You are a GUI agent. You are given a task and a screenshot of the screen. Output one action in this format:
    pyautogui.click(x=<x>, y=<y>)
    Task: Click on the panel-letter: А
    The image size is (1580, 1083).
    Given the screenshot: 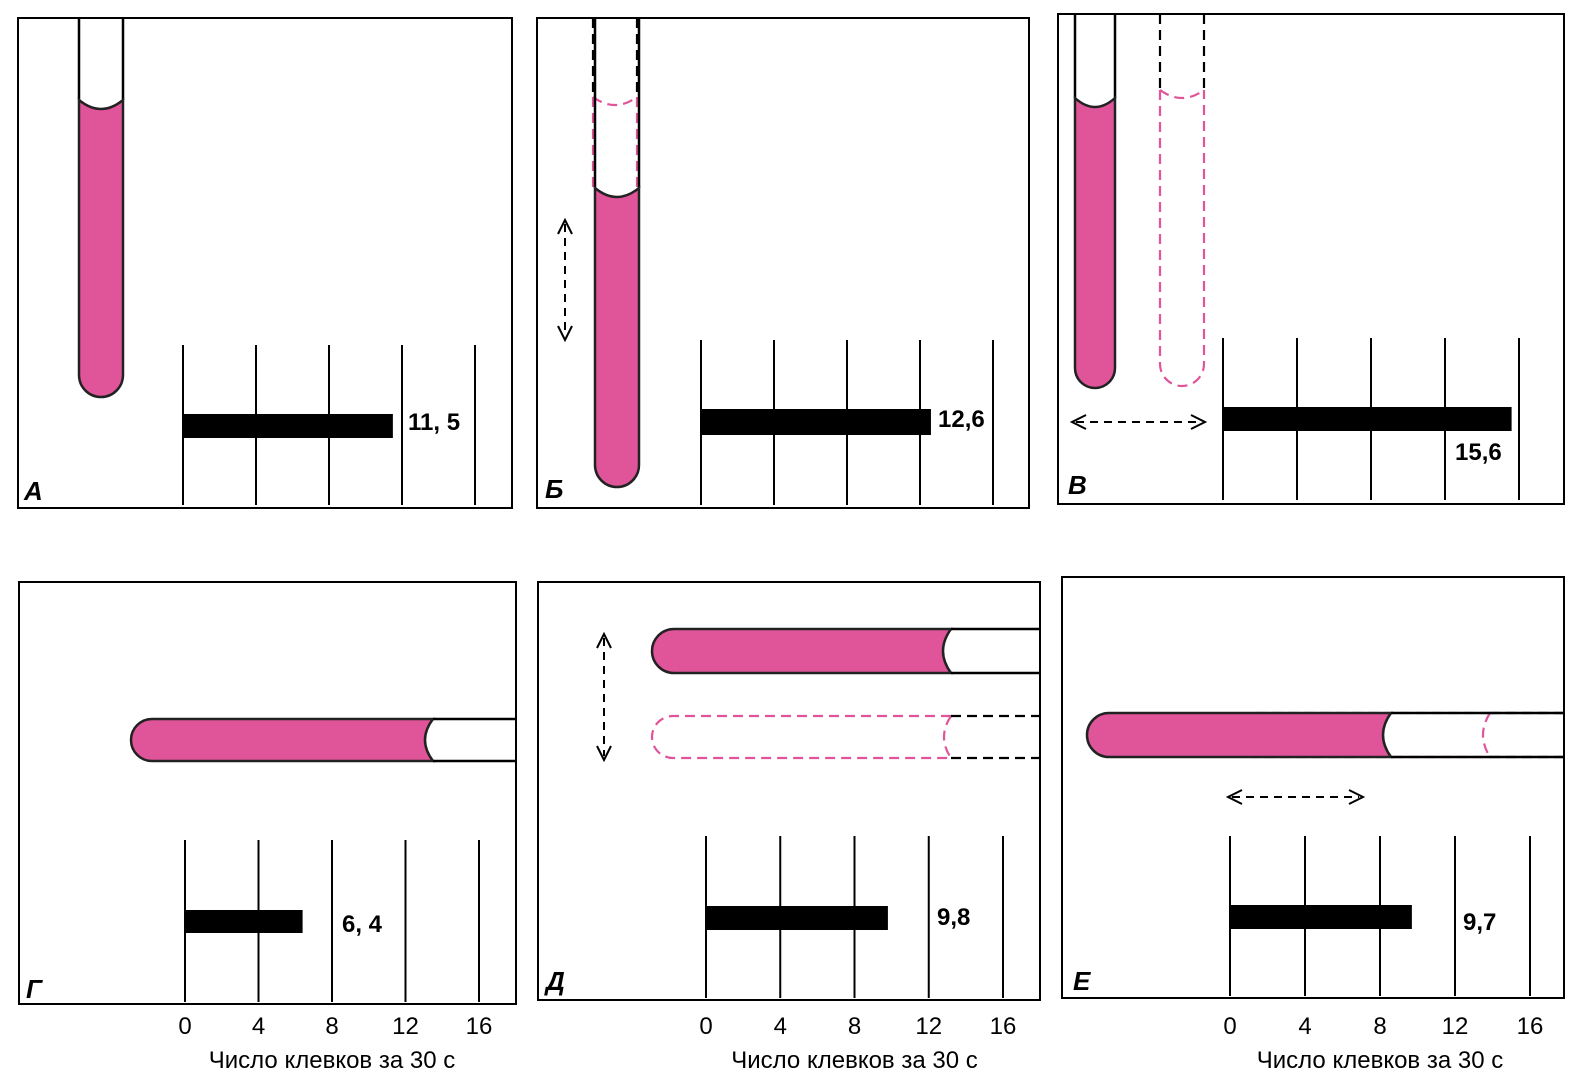 What is the action you would take?
    pyautogui.click(x=33, y=491)
    